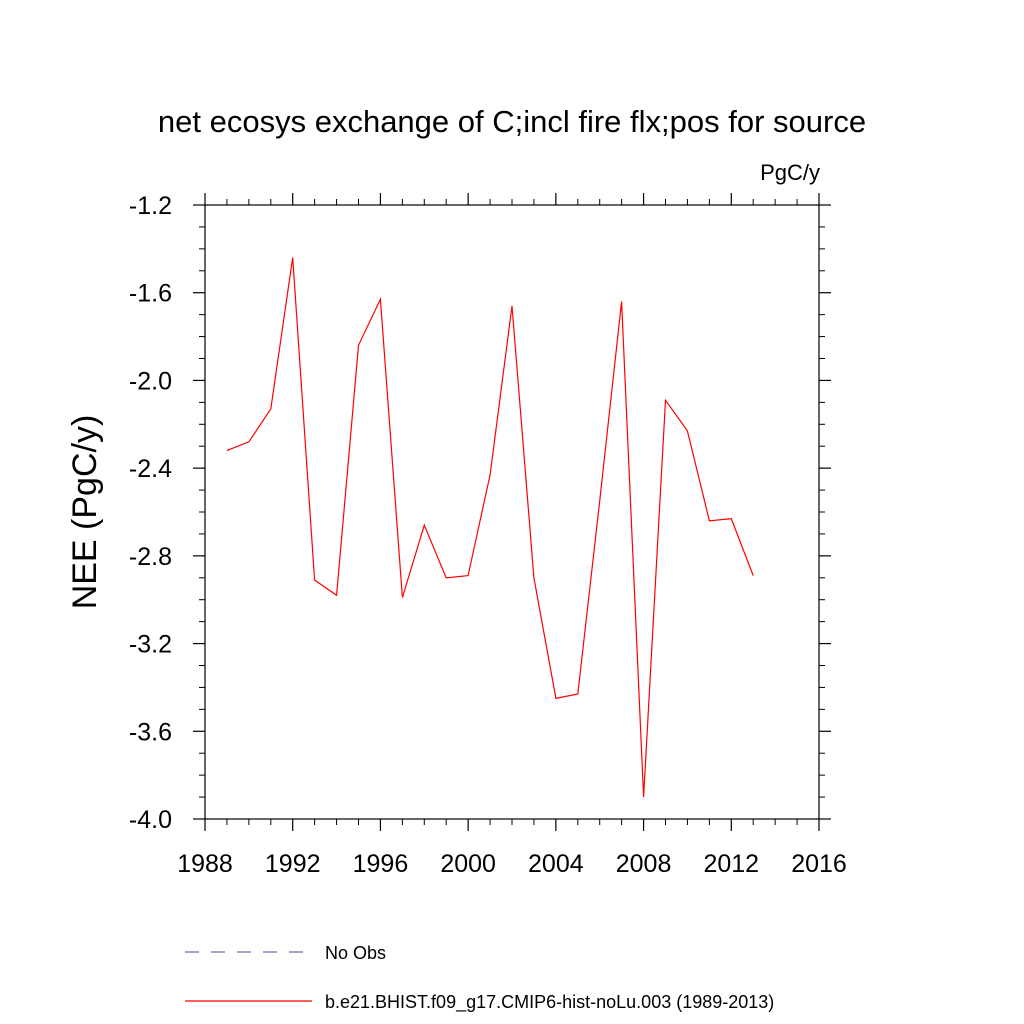 This screenshot has height=1024, width=1024. I want to click on y-tick-label: -2.8, so click(150, 557).